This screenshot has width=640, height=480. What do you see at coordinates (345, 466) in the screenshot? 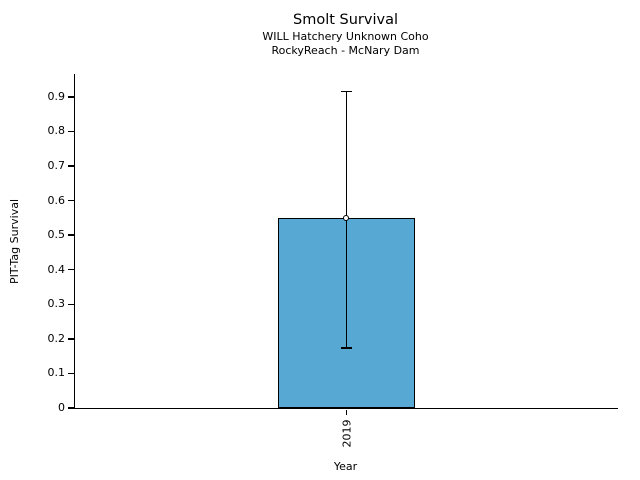
I see `x-axis-label: Year` at bounding box center [345, 466].